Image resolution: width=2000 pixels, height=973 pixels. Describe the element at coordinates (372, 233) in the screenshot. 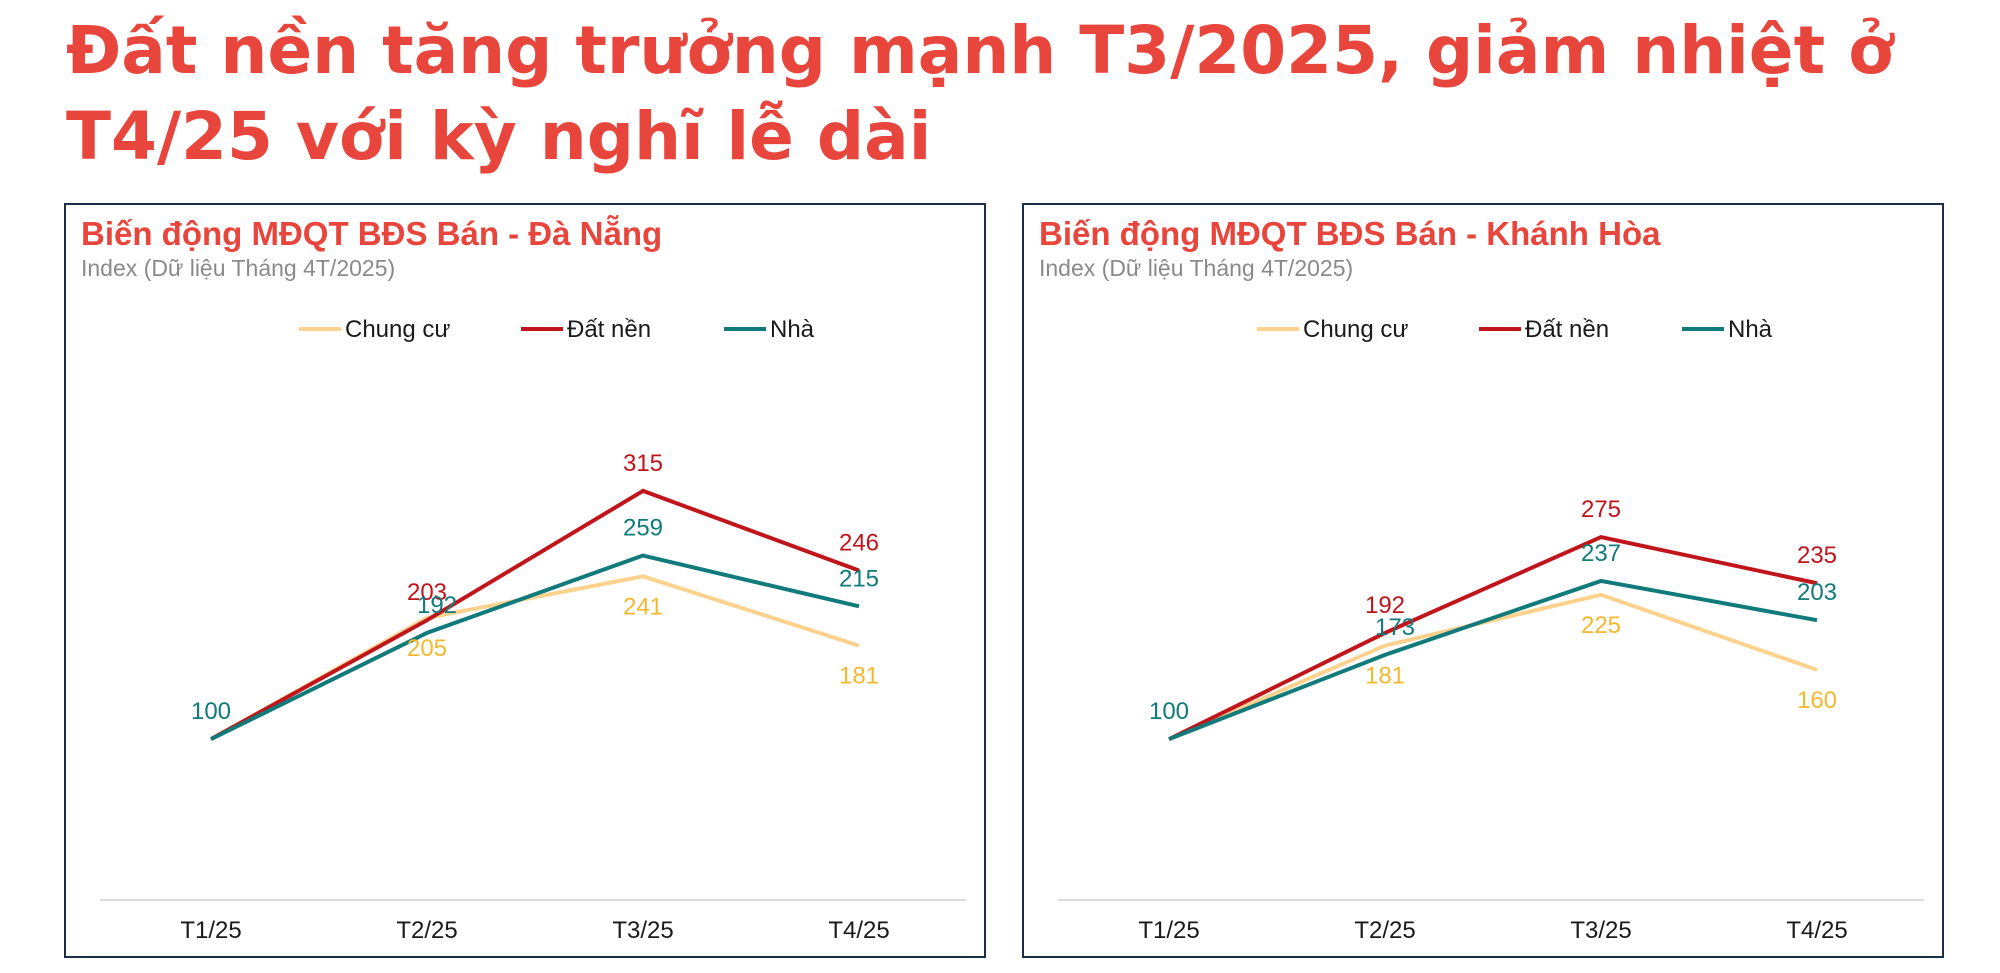

I see `chart-title: Biến động MĐQT BĐS Bán - Đà Nẵng` at that location.